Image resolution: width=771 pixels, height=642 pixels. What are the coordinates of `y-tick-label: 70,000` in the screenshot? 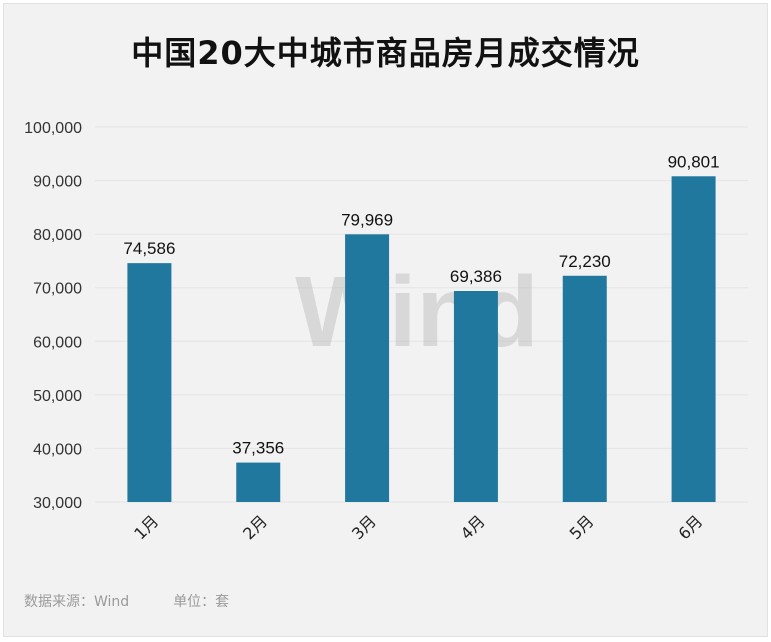 It's located at (57, 289).